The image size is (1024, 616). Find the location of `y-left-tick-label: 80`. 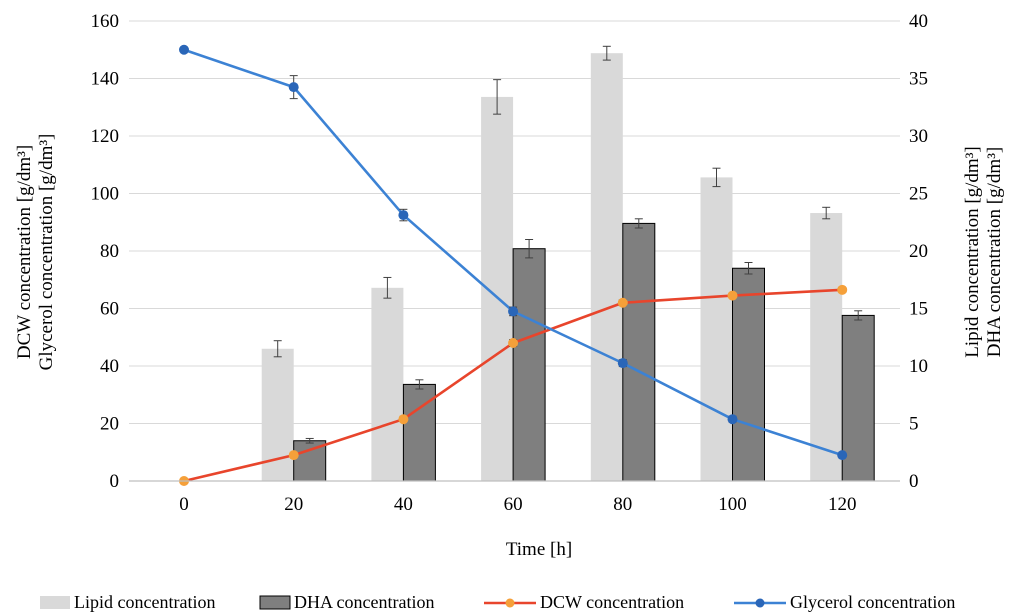

y-left-tick-label: 80 is located at coordinates (109, 251).